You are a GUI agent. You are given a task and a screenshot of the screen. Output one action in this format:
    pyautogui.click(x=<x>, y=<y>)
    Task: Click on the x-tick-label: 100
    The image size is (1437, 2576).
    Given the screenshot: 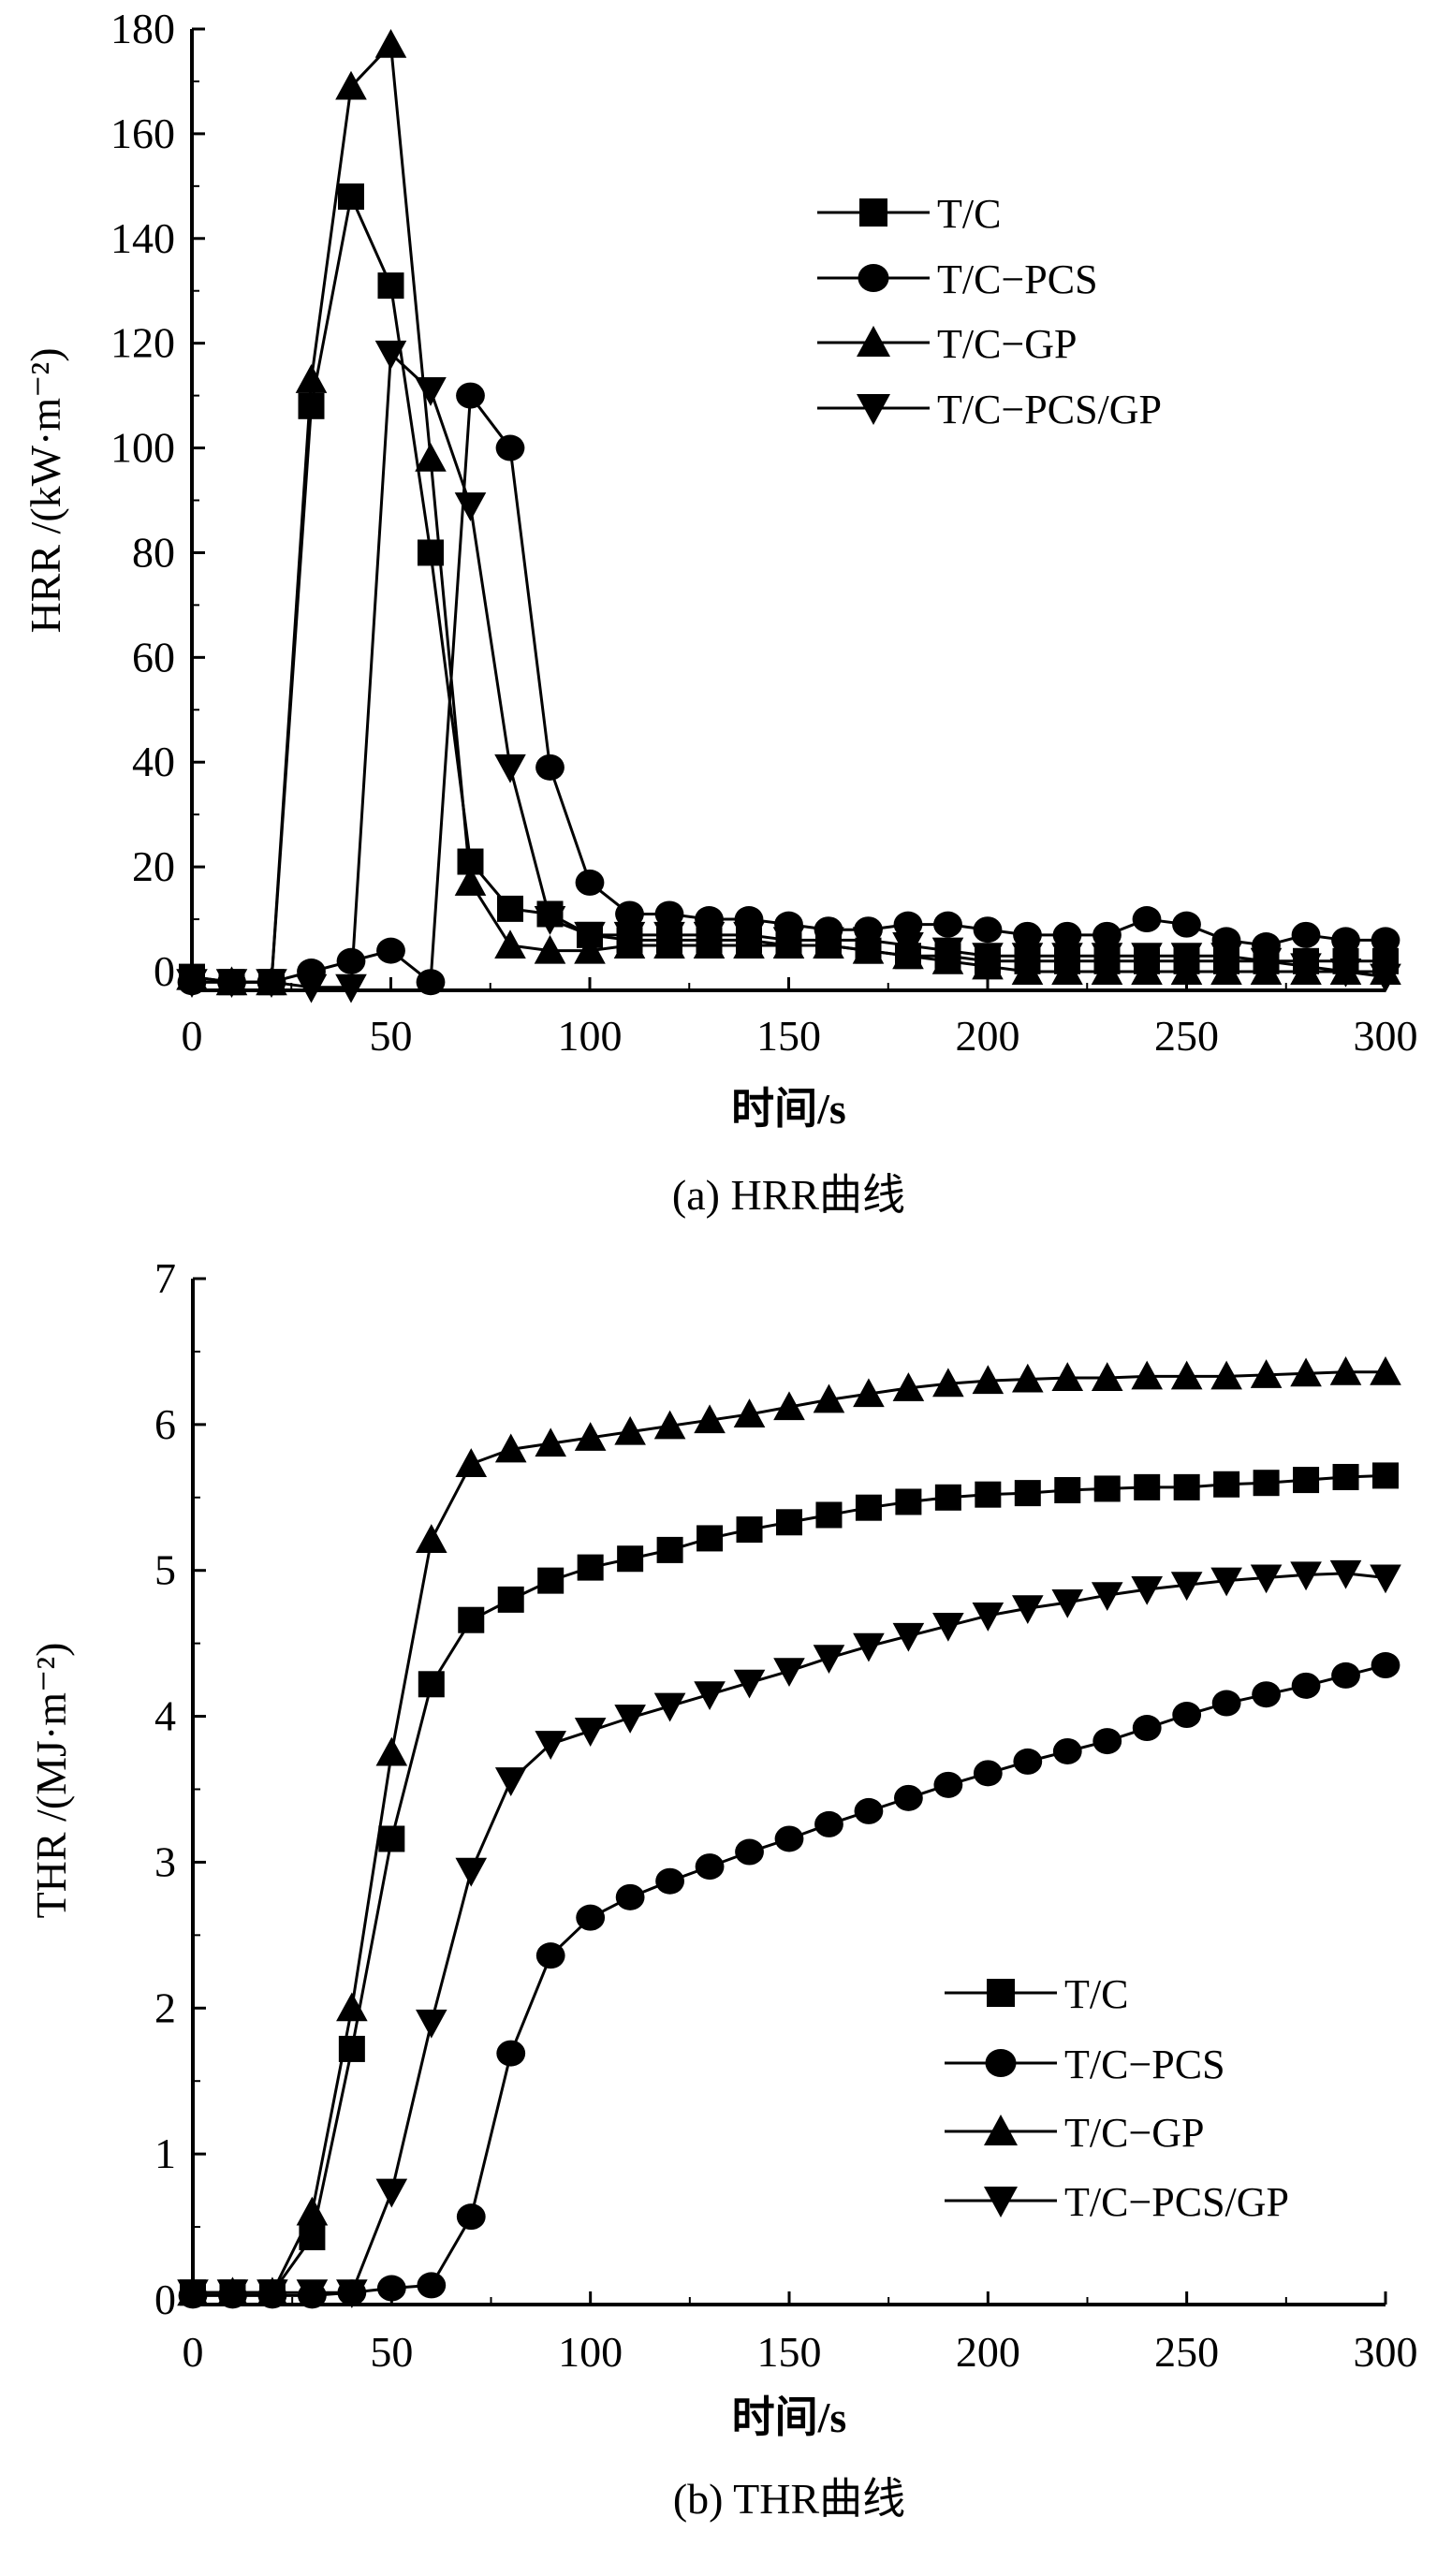 What is the action you would take?
    pyautogui.click(x=590, y=1036)
    